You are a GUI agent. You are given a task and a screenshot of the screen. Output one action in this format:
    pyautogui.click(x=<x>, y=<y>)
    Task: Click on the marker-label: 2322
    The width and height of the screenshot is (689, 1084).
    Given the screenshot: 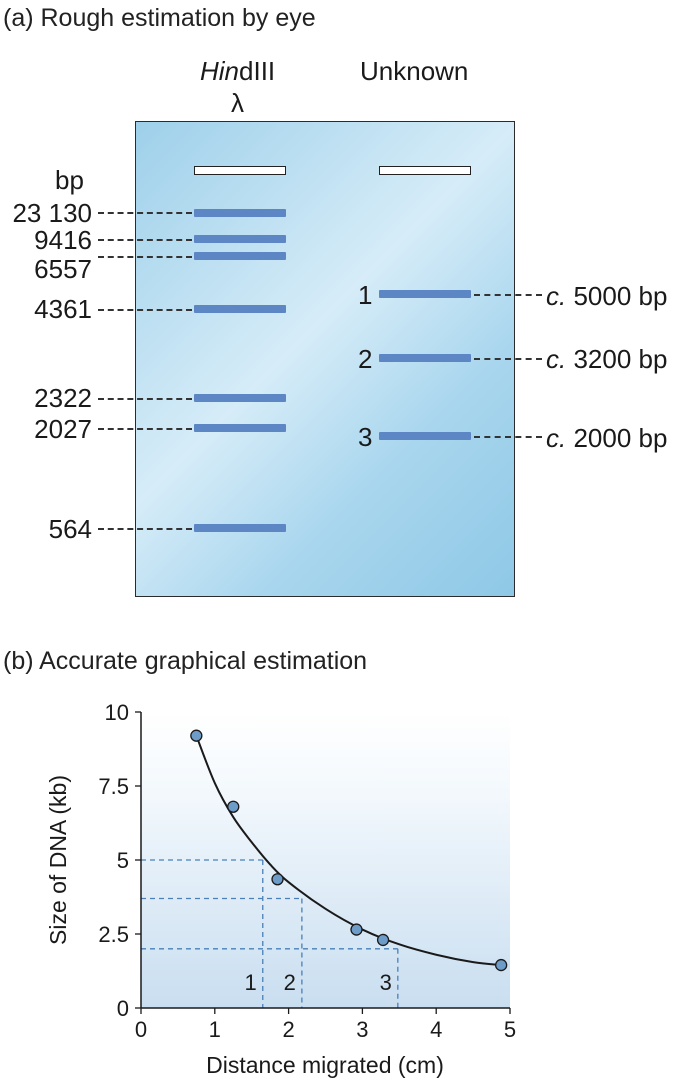 What is the action you would take?
    pyautogui.click(x=63, y=398)
    